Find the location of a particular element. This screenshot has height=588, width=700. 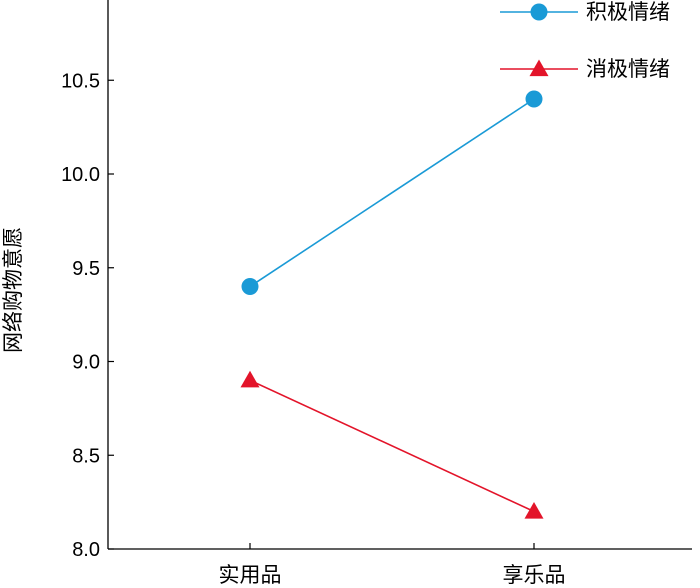

x-ticks: 实用品 享乐品 is located at coordinates (392, 565).